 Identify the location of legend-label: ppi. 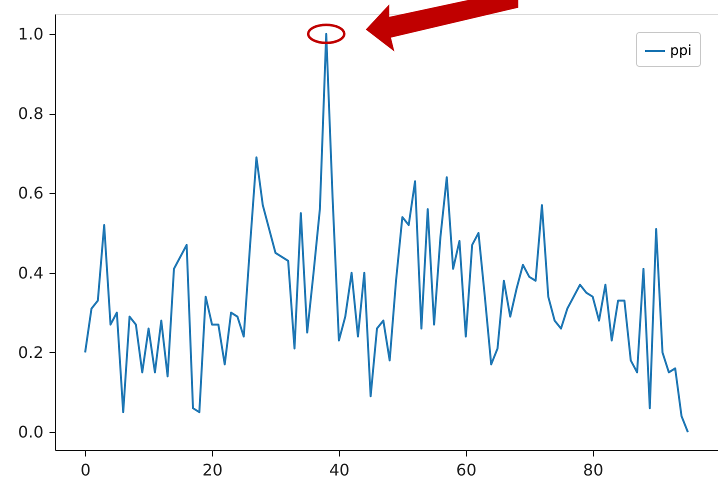
(681, 51).